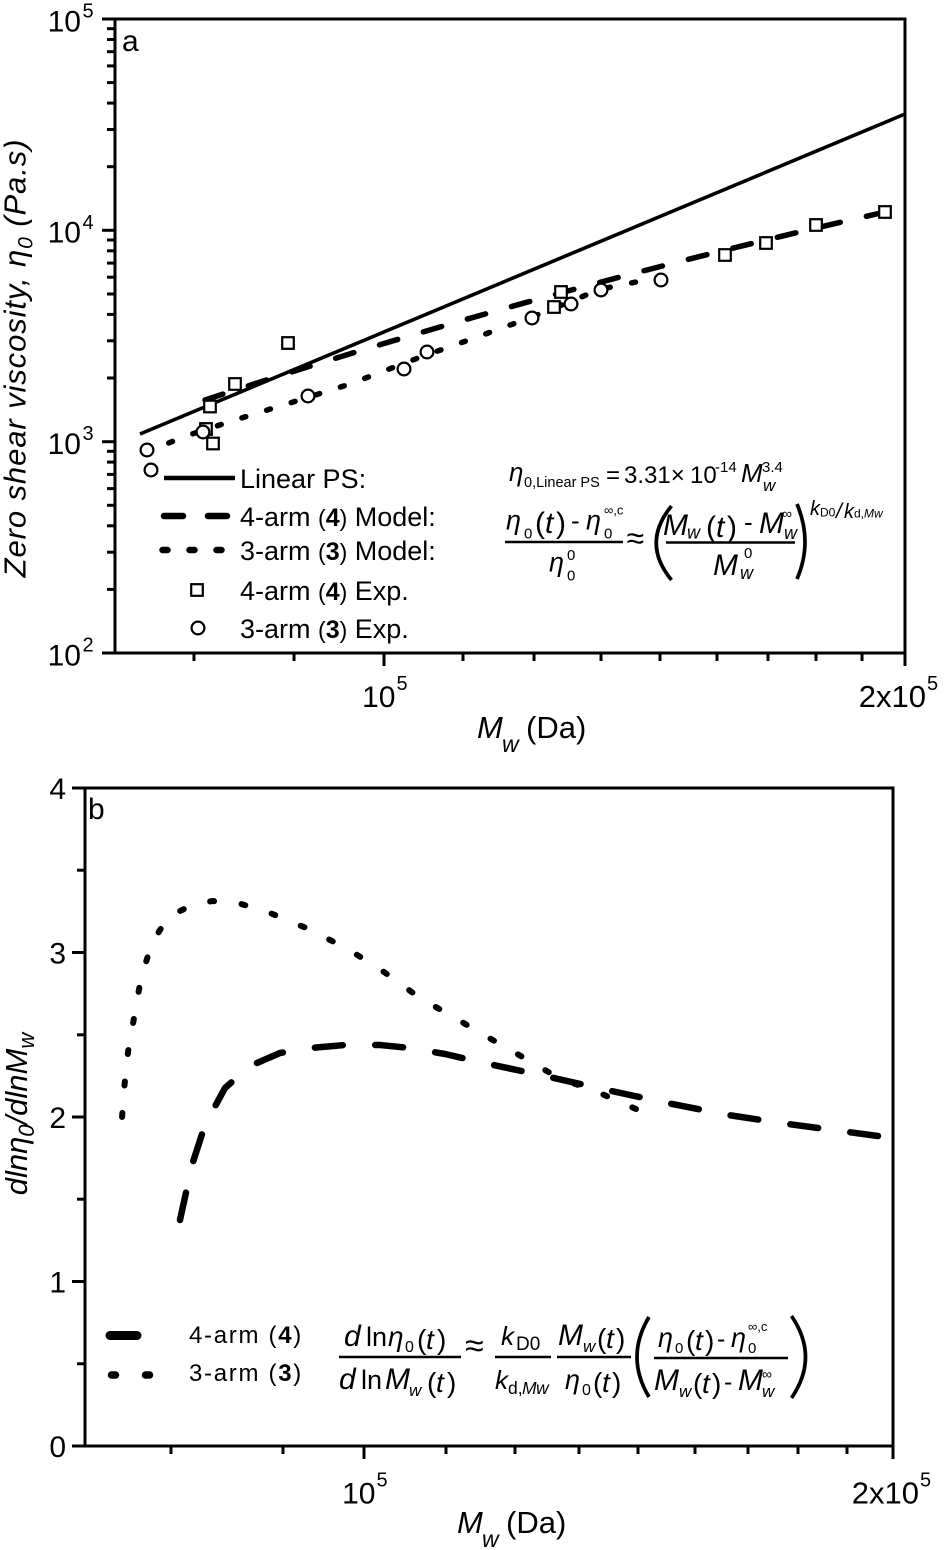 This screenshot has height=1550, width=945. Describe the element at coordinates (303, 479) in the screenshot. I see `svg-text: Linear PS:` at that location.